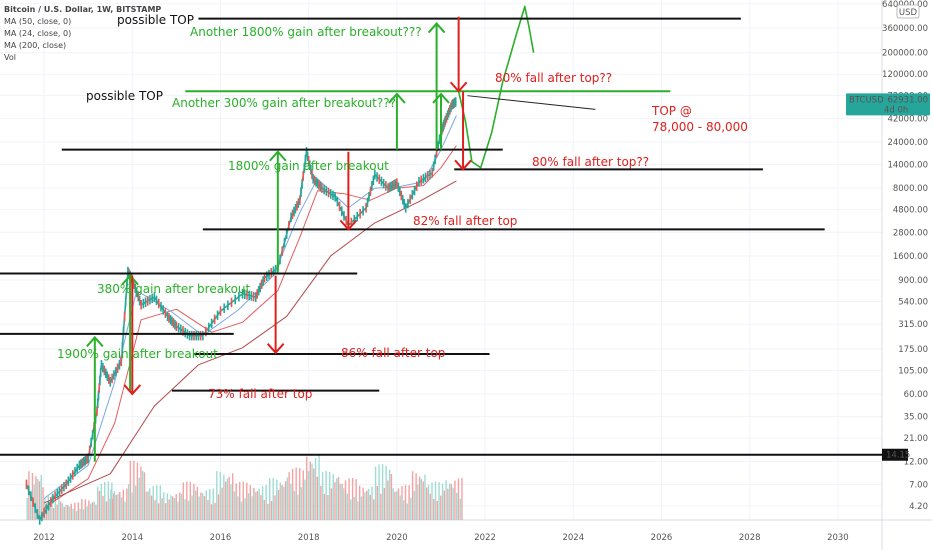 This screenshot has height=550, width=932. What do you see at coordinates (913, 303) in the screenshot?
I see `y-tick-label: 540.00` at bounding box center [913, 303].